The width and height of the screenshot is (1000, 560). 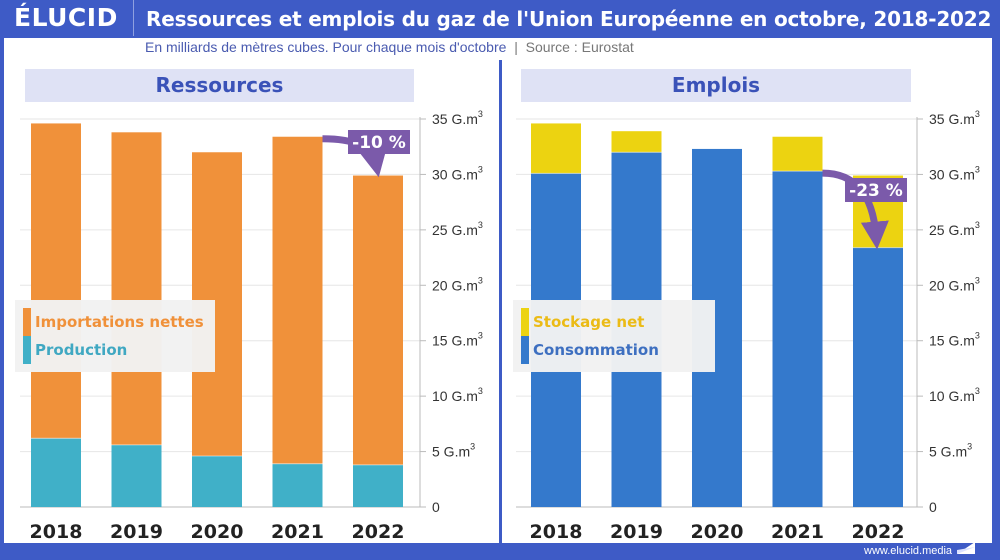 I want to click on change-label: -10 %, so click(x=379, y=143).